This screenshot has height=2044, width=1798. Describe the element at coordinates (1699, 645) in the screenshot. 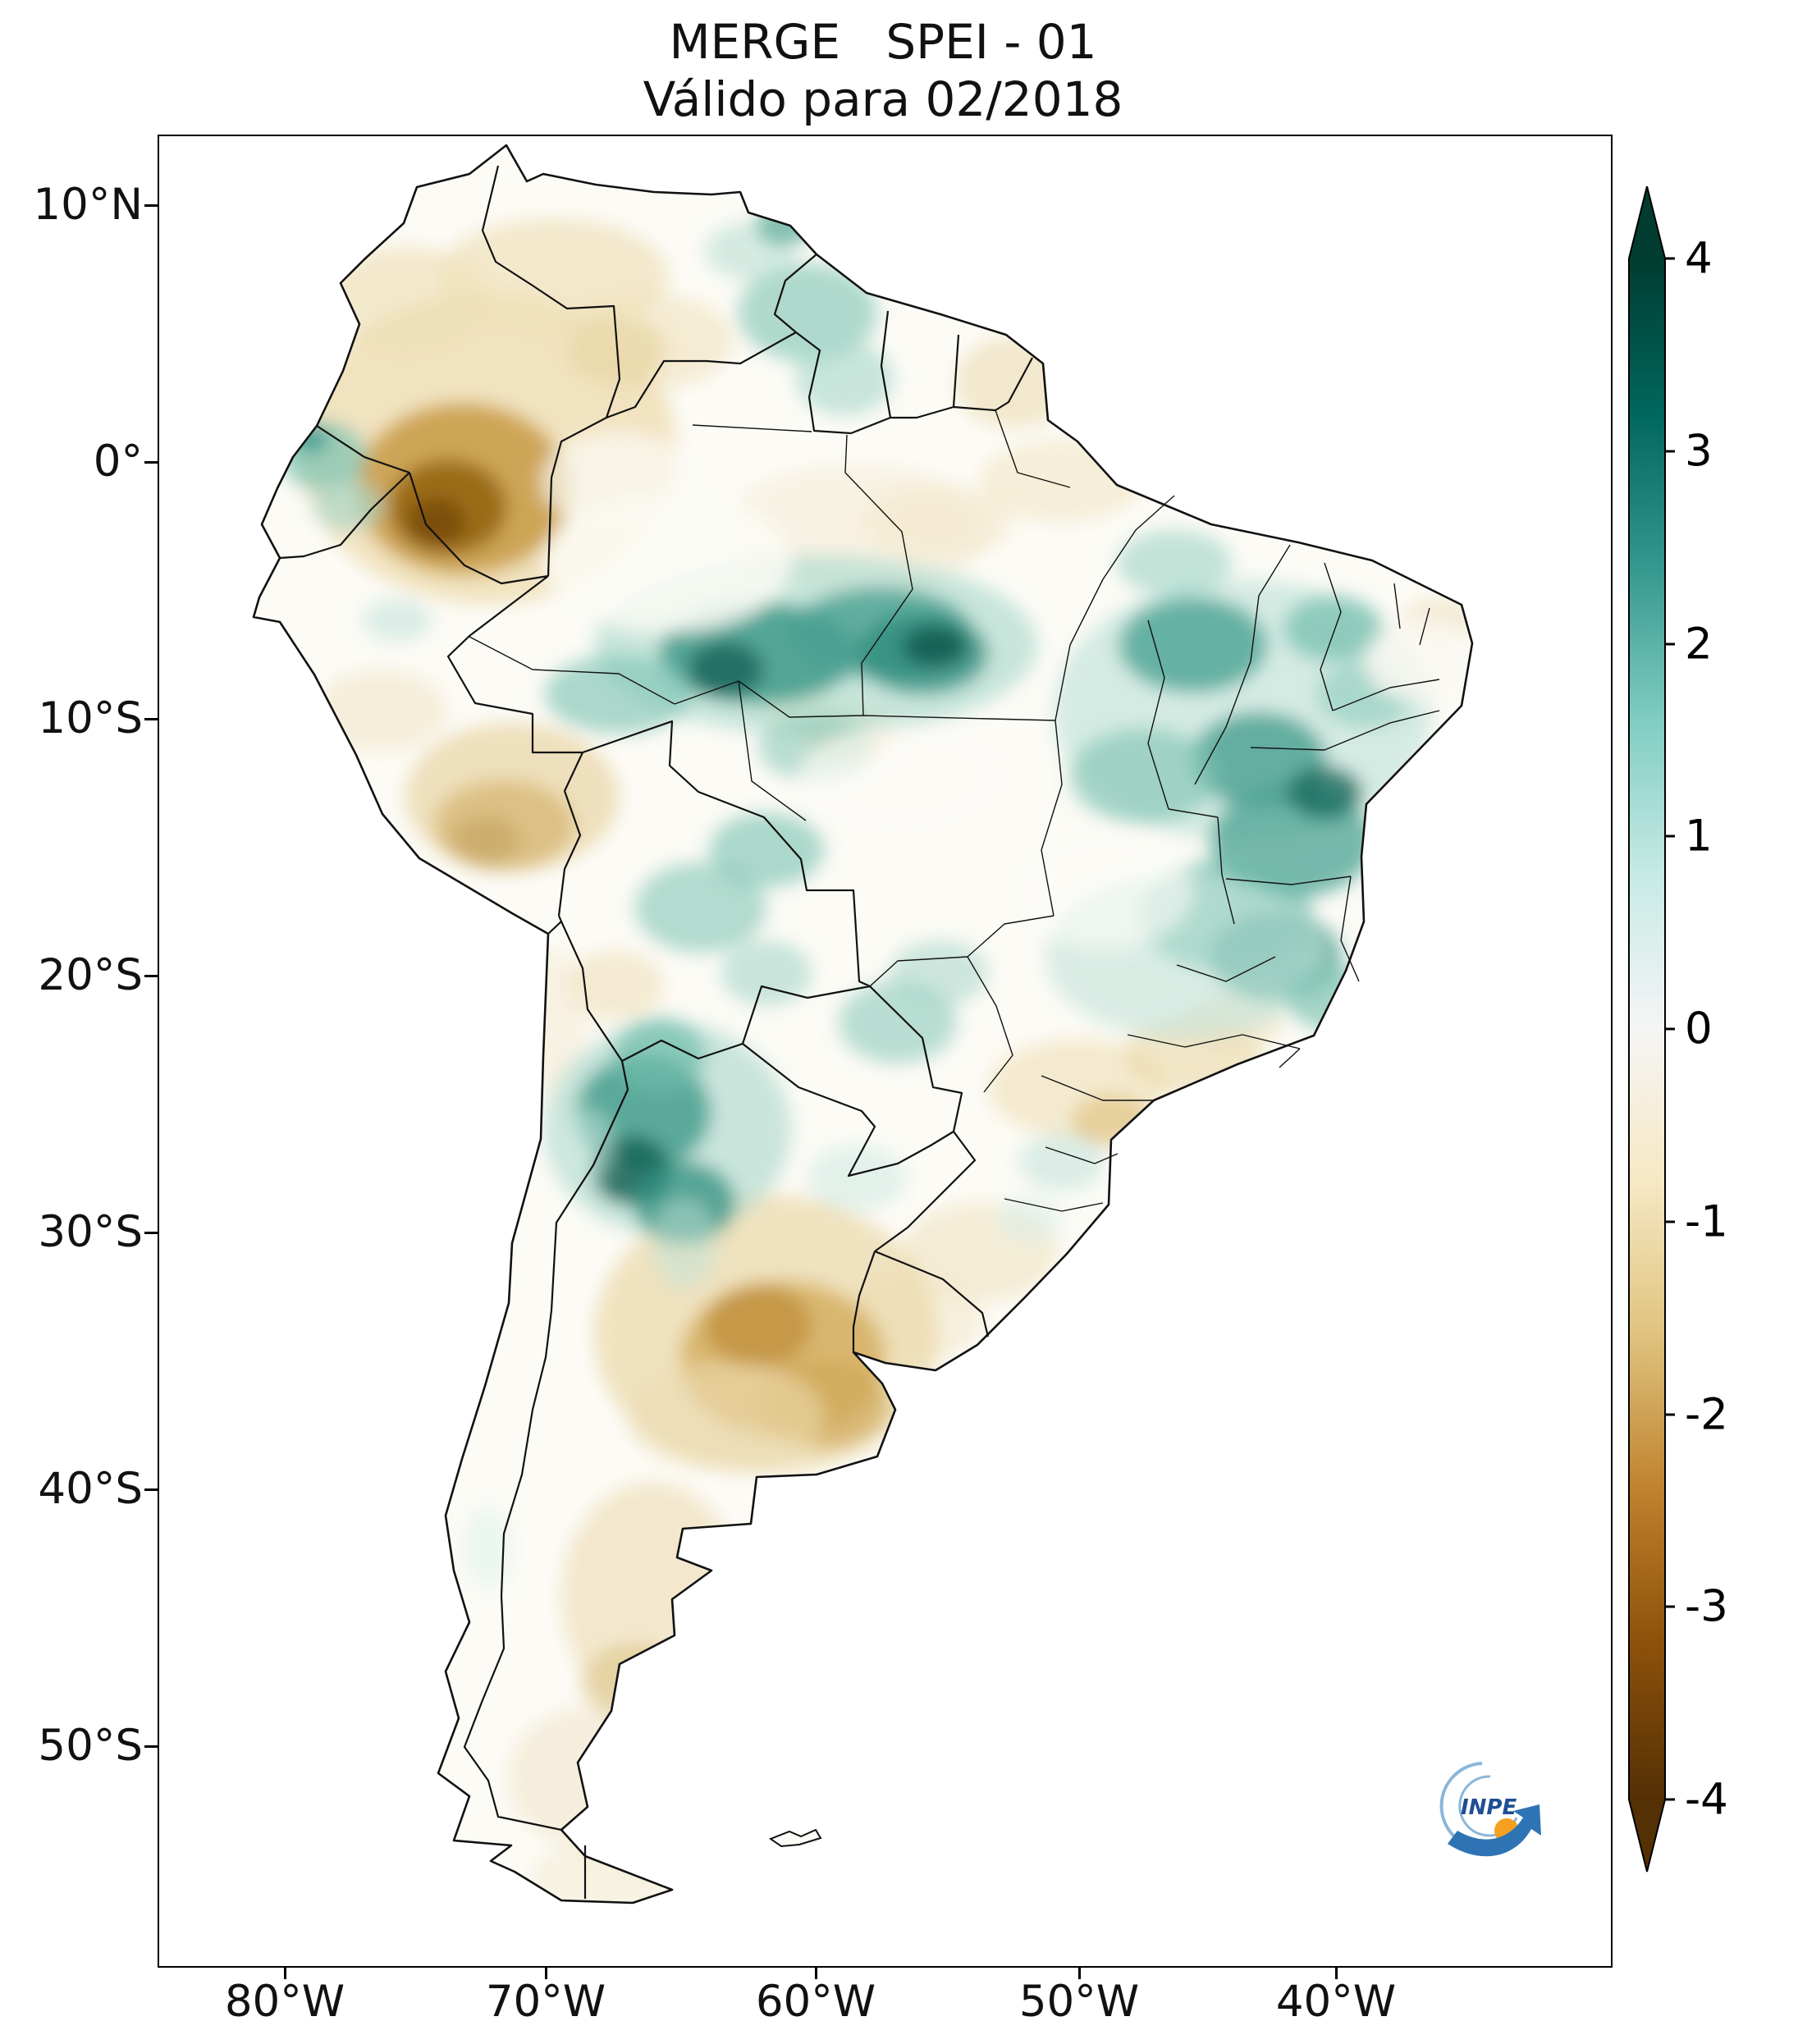

I see `colorbar-tick-label: 2` at that location.